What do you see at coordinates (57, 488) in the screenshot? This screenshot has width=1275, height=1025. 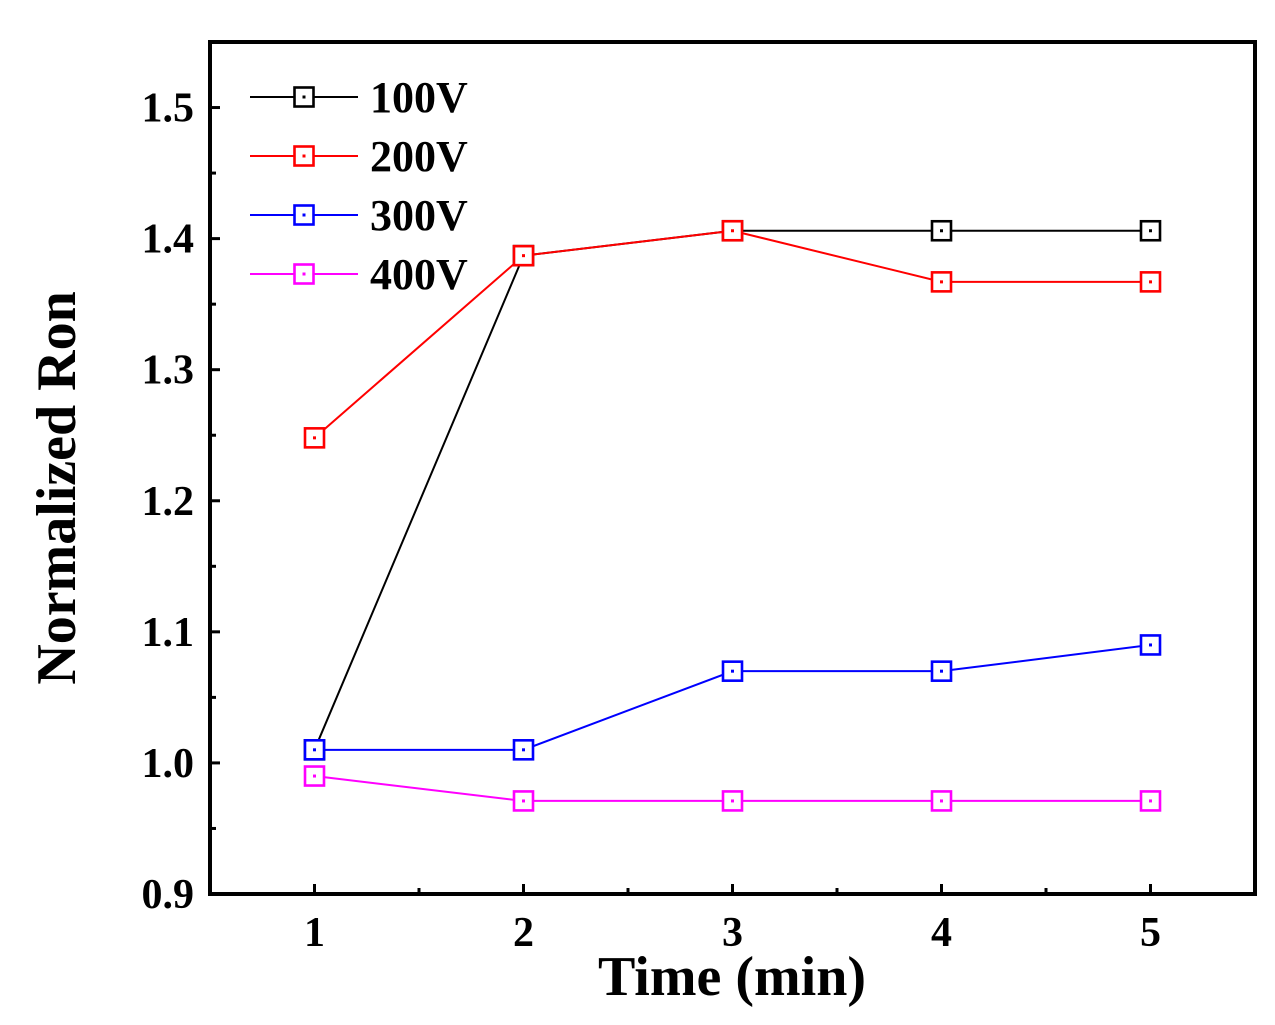 I see `y-axis-title: Normalized Ron` at bounding box center [57, 488].